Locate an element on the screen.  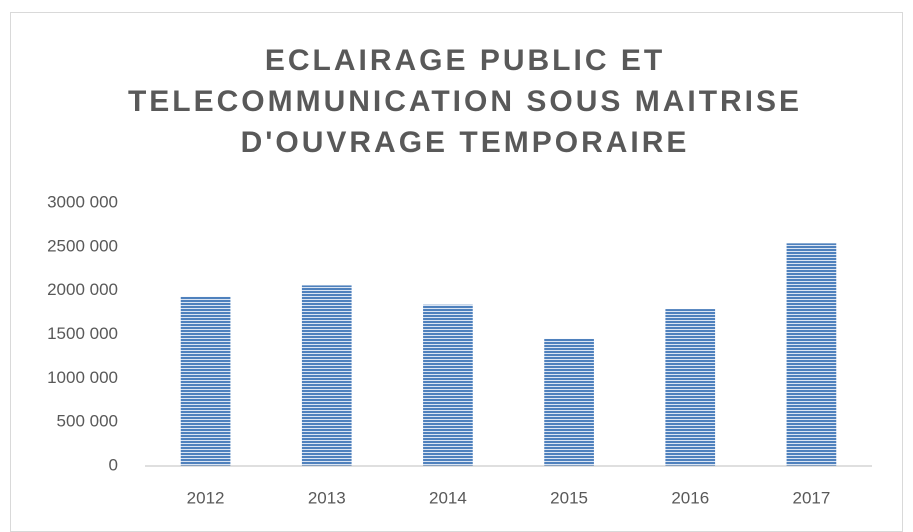
x-tick-label: 2013 is located at coordinates (327, 497).